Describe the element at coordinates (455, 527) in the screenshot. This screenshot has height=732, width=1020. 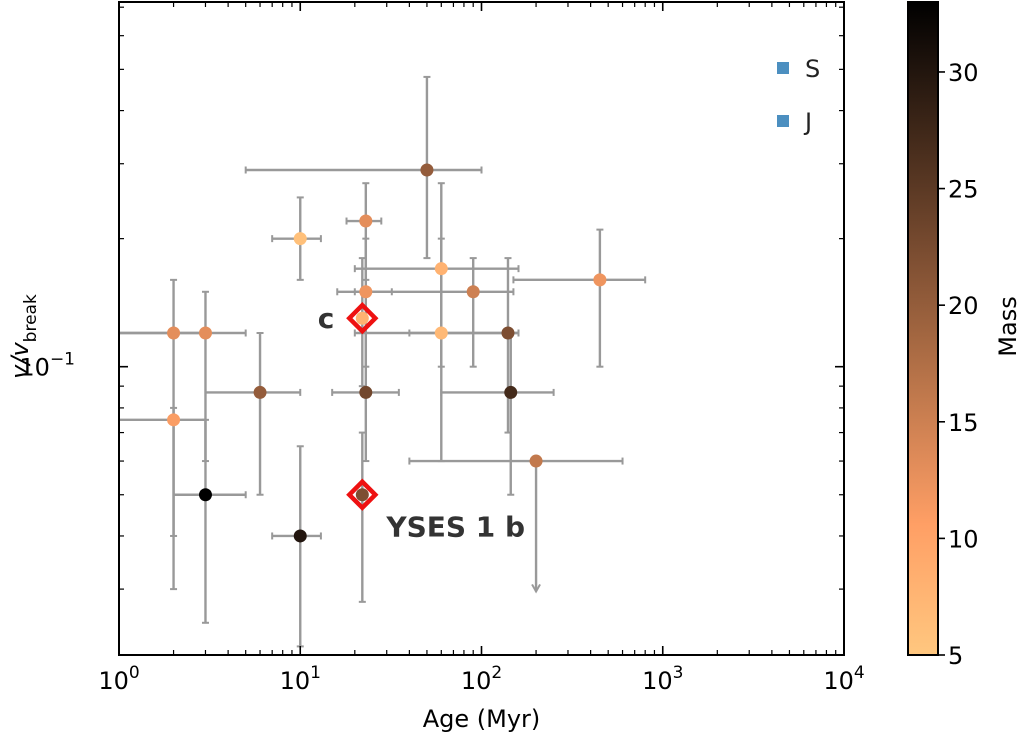
I see `annotation-label: YSES 1 b` at that location.